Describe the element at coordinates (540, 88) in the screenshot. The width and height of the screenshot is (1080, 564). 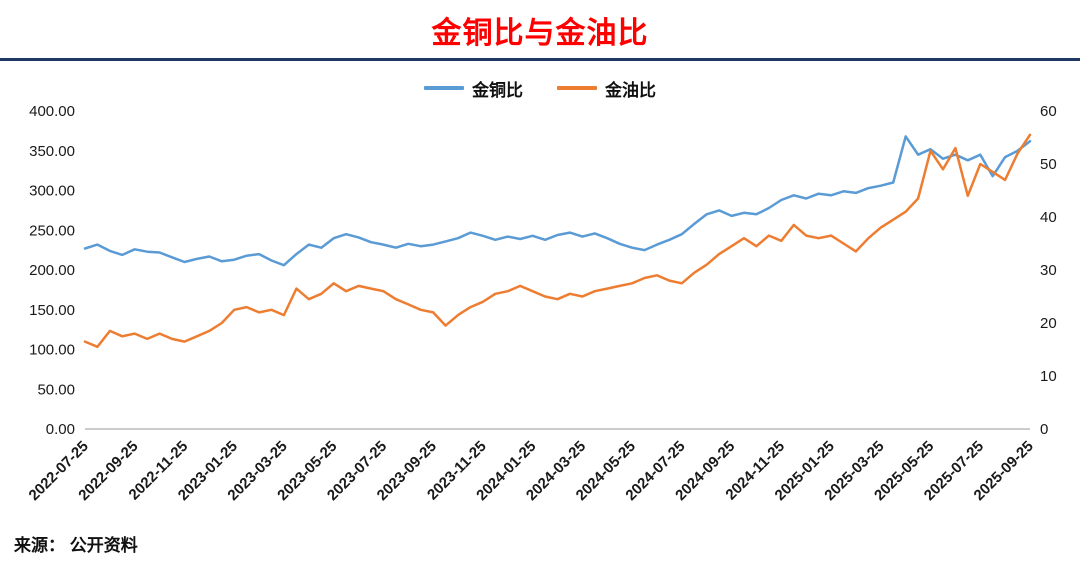
I see `chart-legend: 金铜比 金油比` at that location.